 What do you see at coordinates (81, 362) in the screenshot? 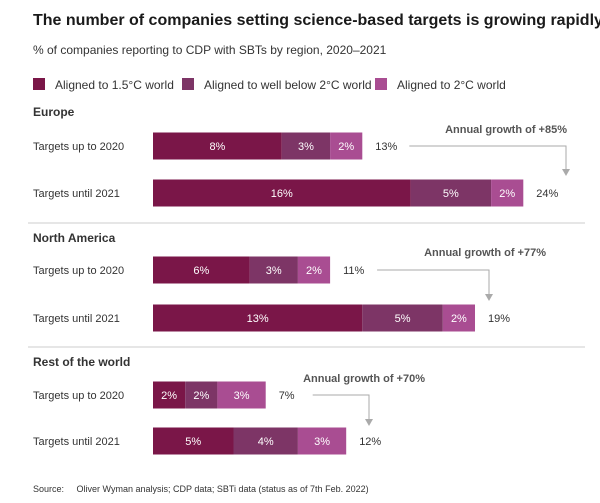
I see `region-heading: Rest of the world` at bounding box center [81, 362].